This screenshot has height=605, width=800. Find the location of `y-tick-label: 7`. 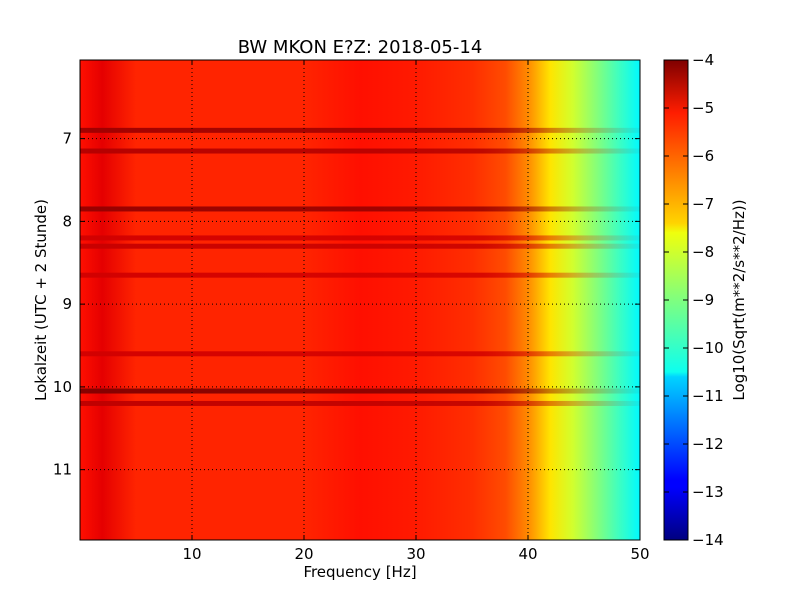

y-tick-label: 7 is located at coordinates (67, 139).